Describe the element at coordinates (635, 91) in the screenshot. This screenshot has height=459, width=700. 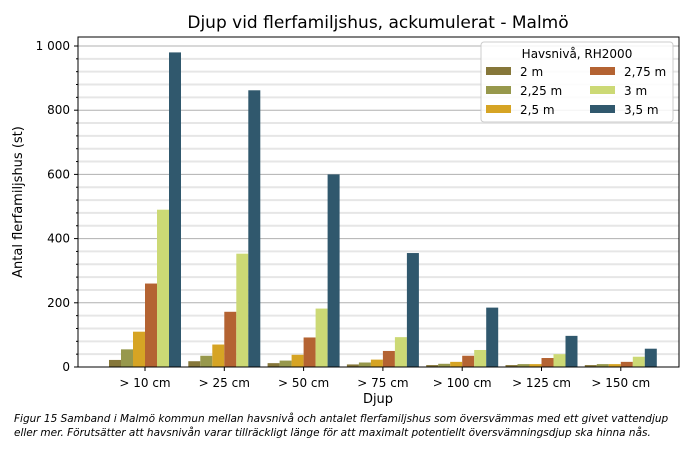
I see `legend-label: 3 m` at that location.